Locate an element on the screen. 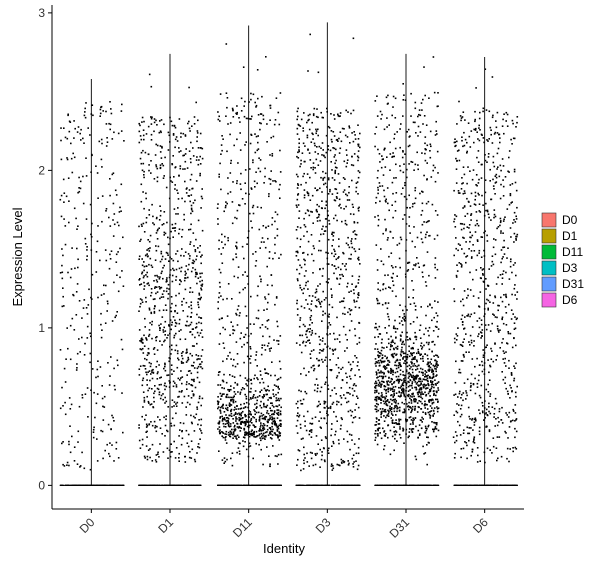 The height and width of the screenshot is (568, 600). series-points-D11 is located at coordinates (249, 264).